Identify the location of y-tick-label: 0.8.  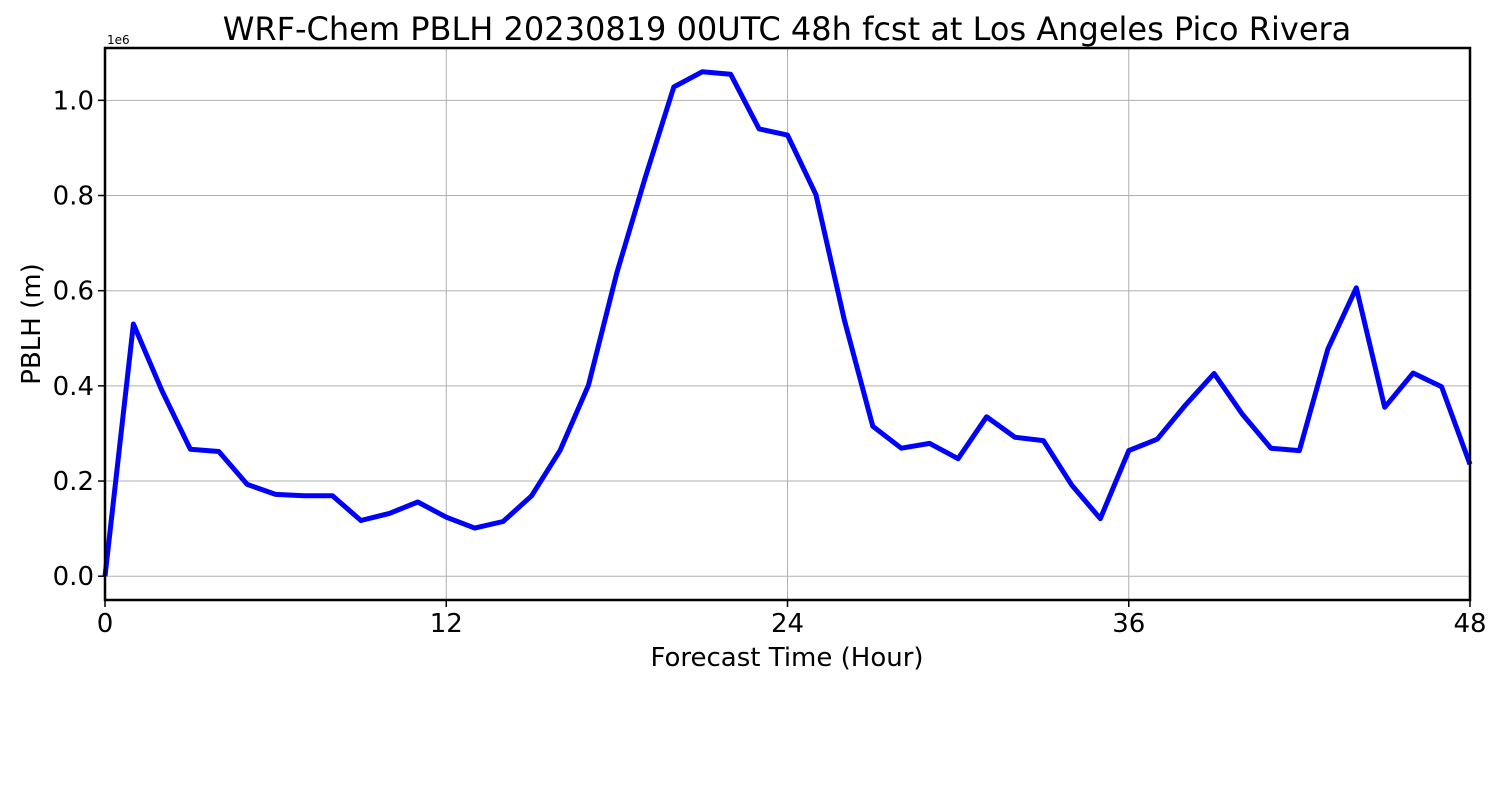
(73, 197).